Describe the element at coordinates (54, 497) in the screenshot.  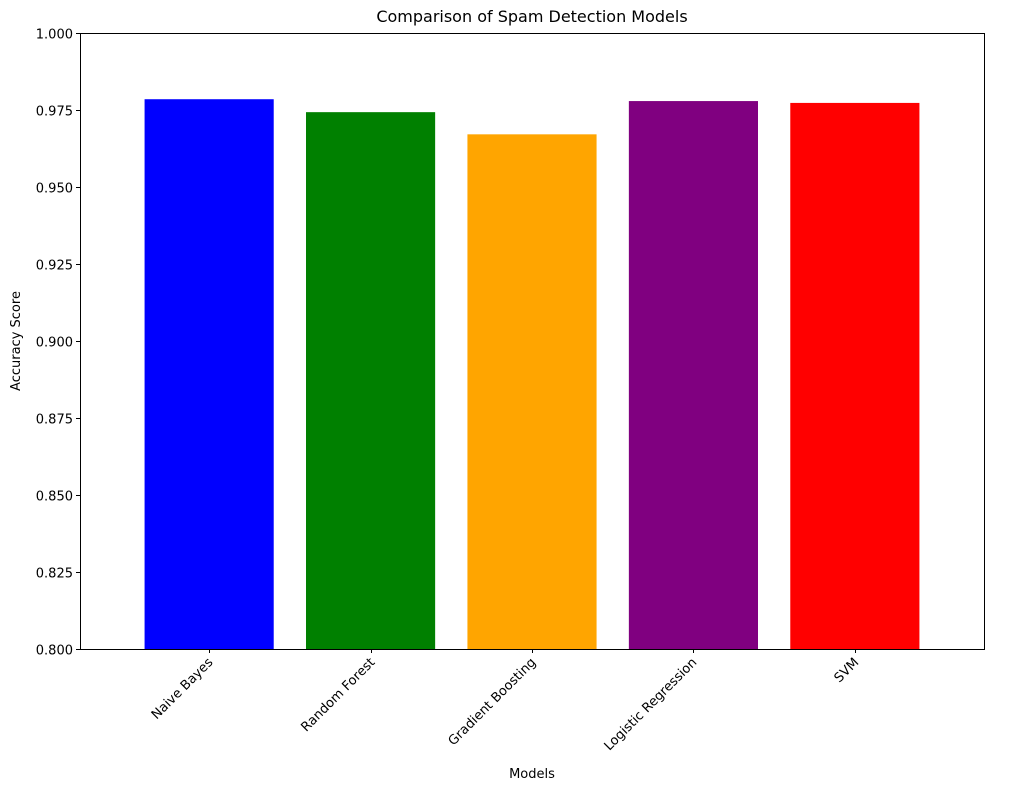
I see `y-tick-label: 0.850` at that location.